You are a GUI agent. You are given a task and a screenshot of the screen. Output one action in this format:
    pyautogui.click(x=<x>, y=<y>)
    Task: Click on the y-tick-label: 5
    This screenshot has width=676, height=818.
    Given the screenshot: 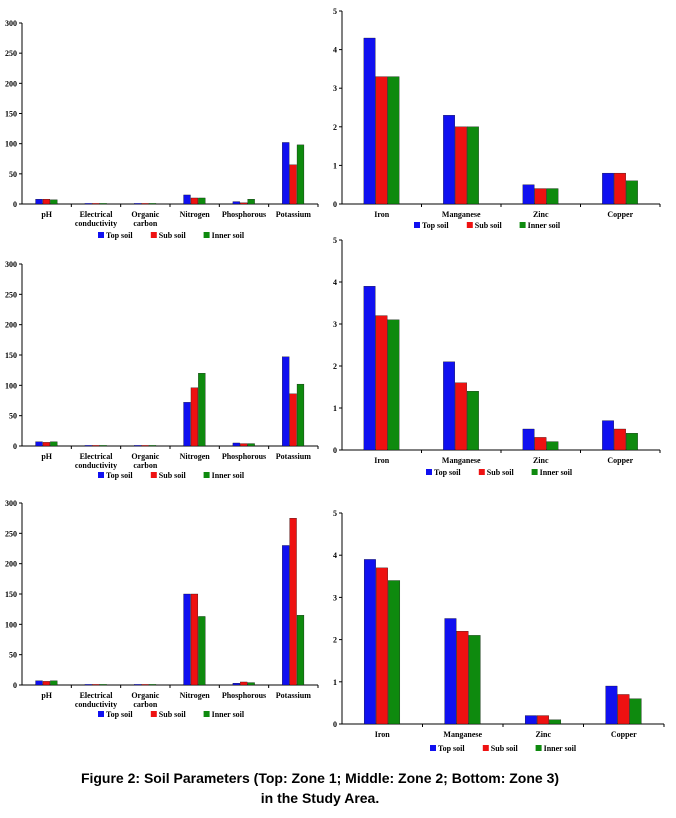 What is the action you would take?
    pyautogui.click(x=335, y=513)
    